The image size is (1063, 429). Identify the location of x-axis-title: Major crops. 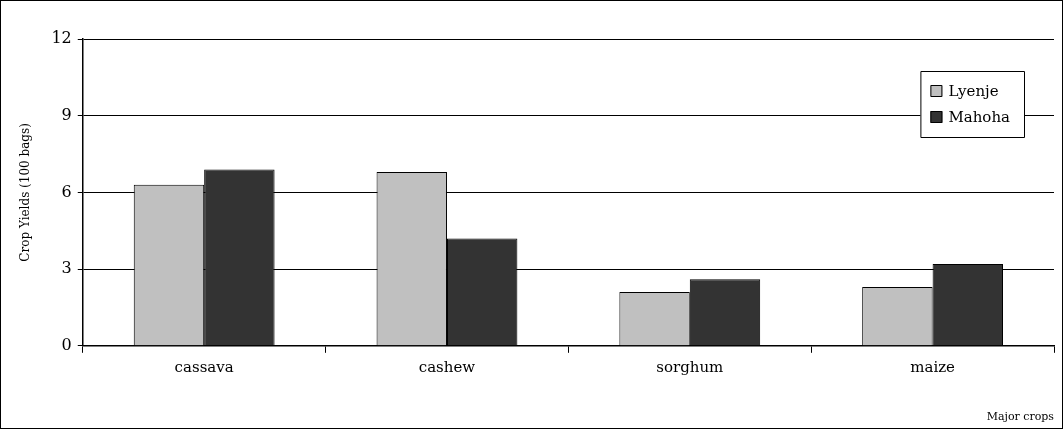
(1020, 417).